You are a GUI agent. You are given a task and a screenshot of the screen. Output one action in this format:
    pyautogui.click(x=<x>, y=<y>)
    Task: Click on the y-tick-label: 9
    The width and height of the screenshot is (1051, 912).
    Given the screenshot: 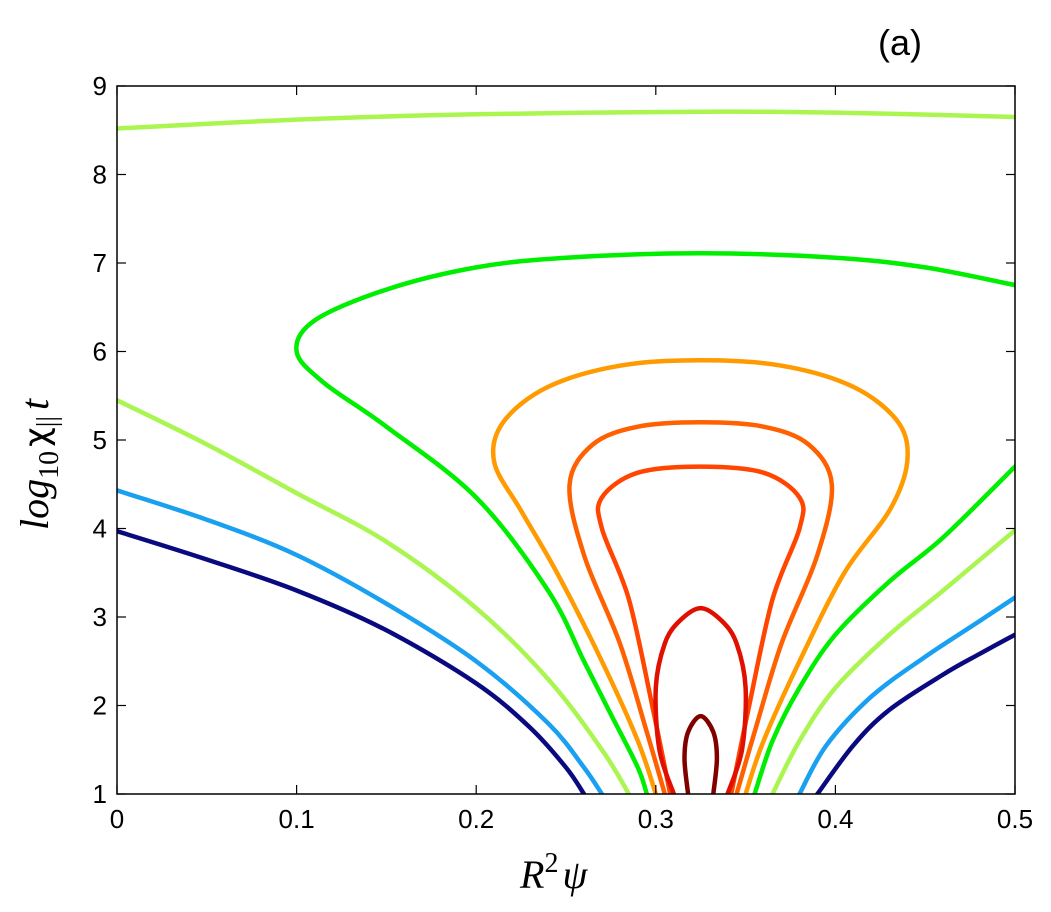 What is the action you would take?
    pyautogui.click(x=100, y=86)
    